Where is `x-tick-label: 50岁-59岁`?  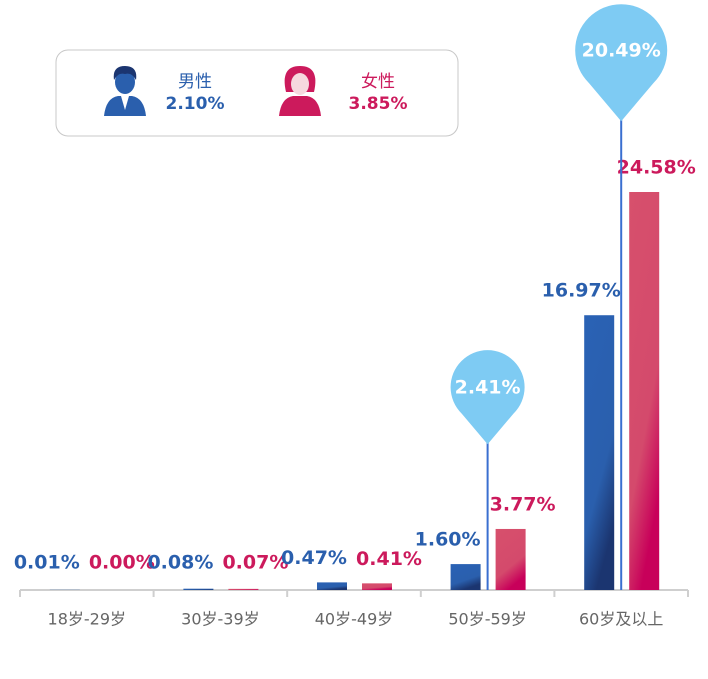
x-tick-label: 50岁-59岁 is located at coordinates (487, 619).